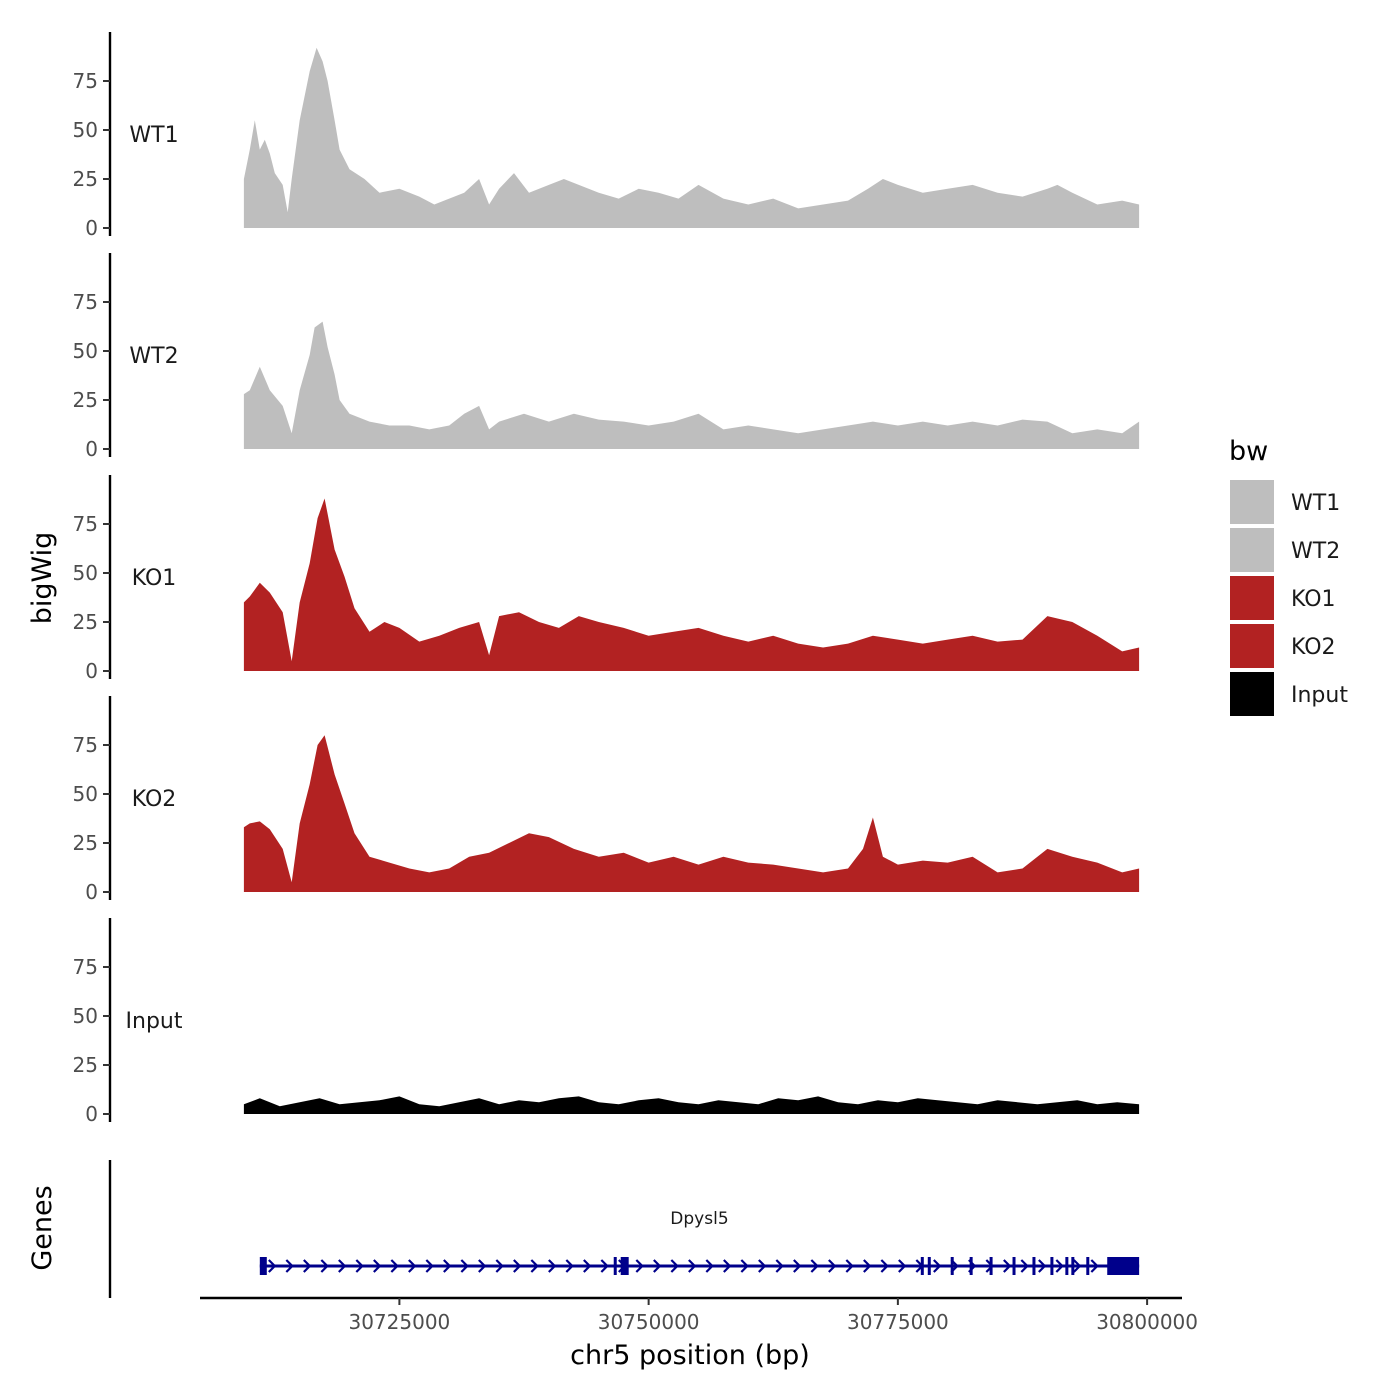 The image size is (1400, 1400). Describe the element at coordinates (1315, 551) in the screenshot. I see `legend-label-wt2: WT2` at that location.